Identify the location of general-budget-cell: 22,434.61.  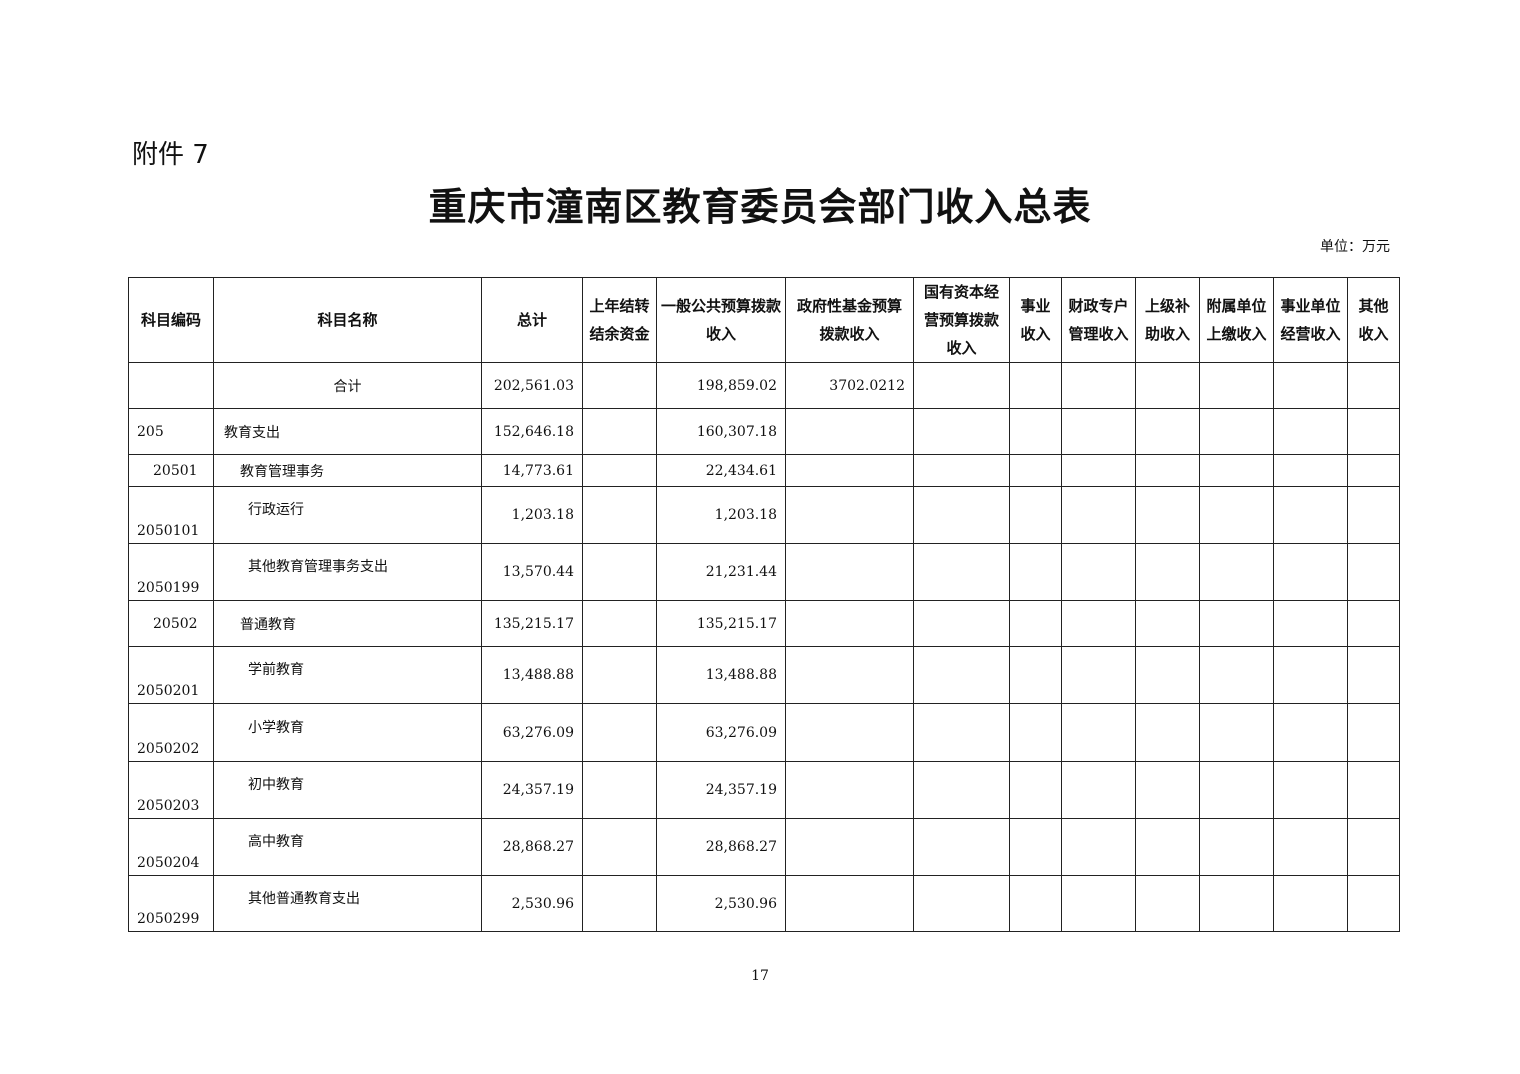
(721, 470).